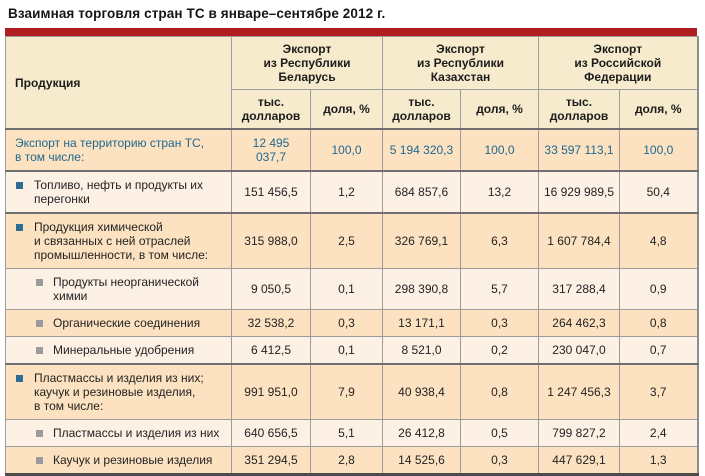 This screenshot has height=476, width=705. What do you see at coordinates (421, 433) in the screenshot?
I see `value-cell: 26 412,8` at bounding box center [421, 433].